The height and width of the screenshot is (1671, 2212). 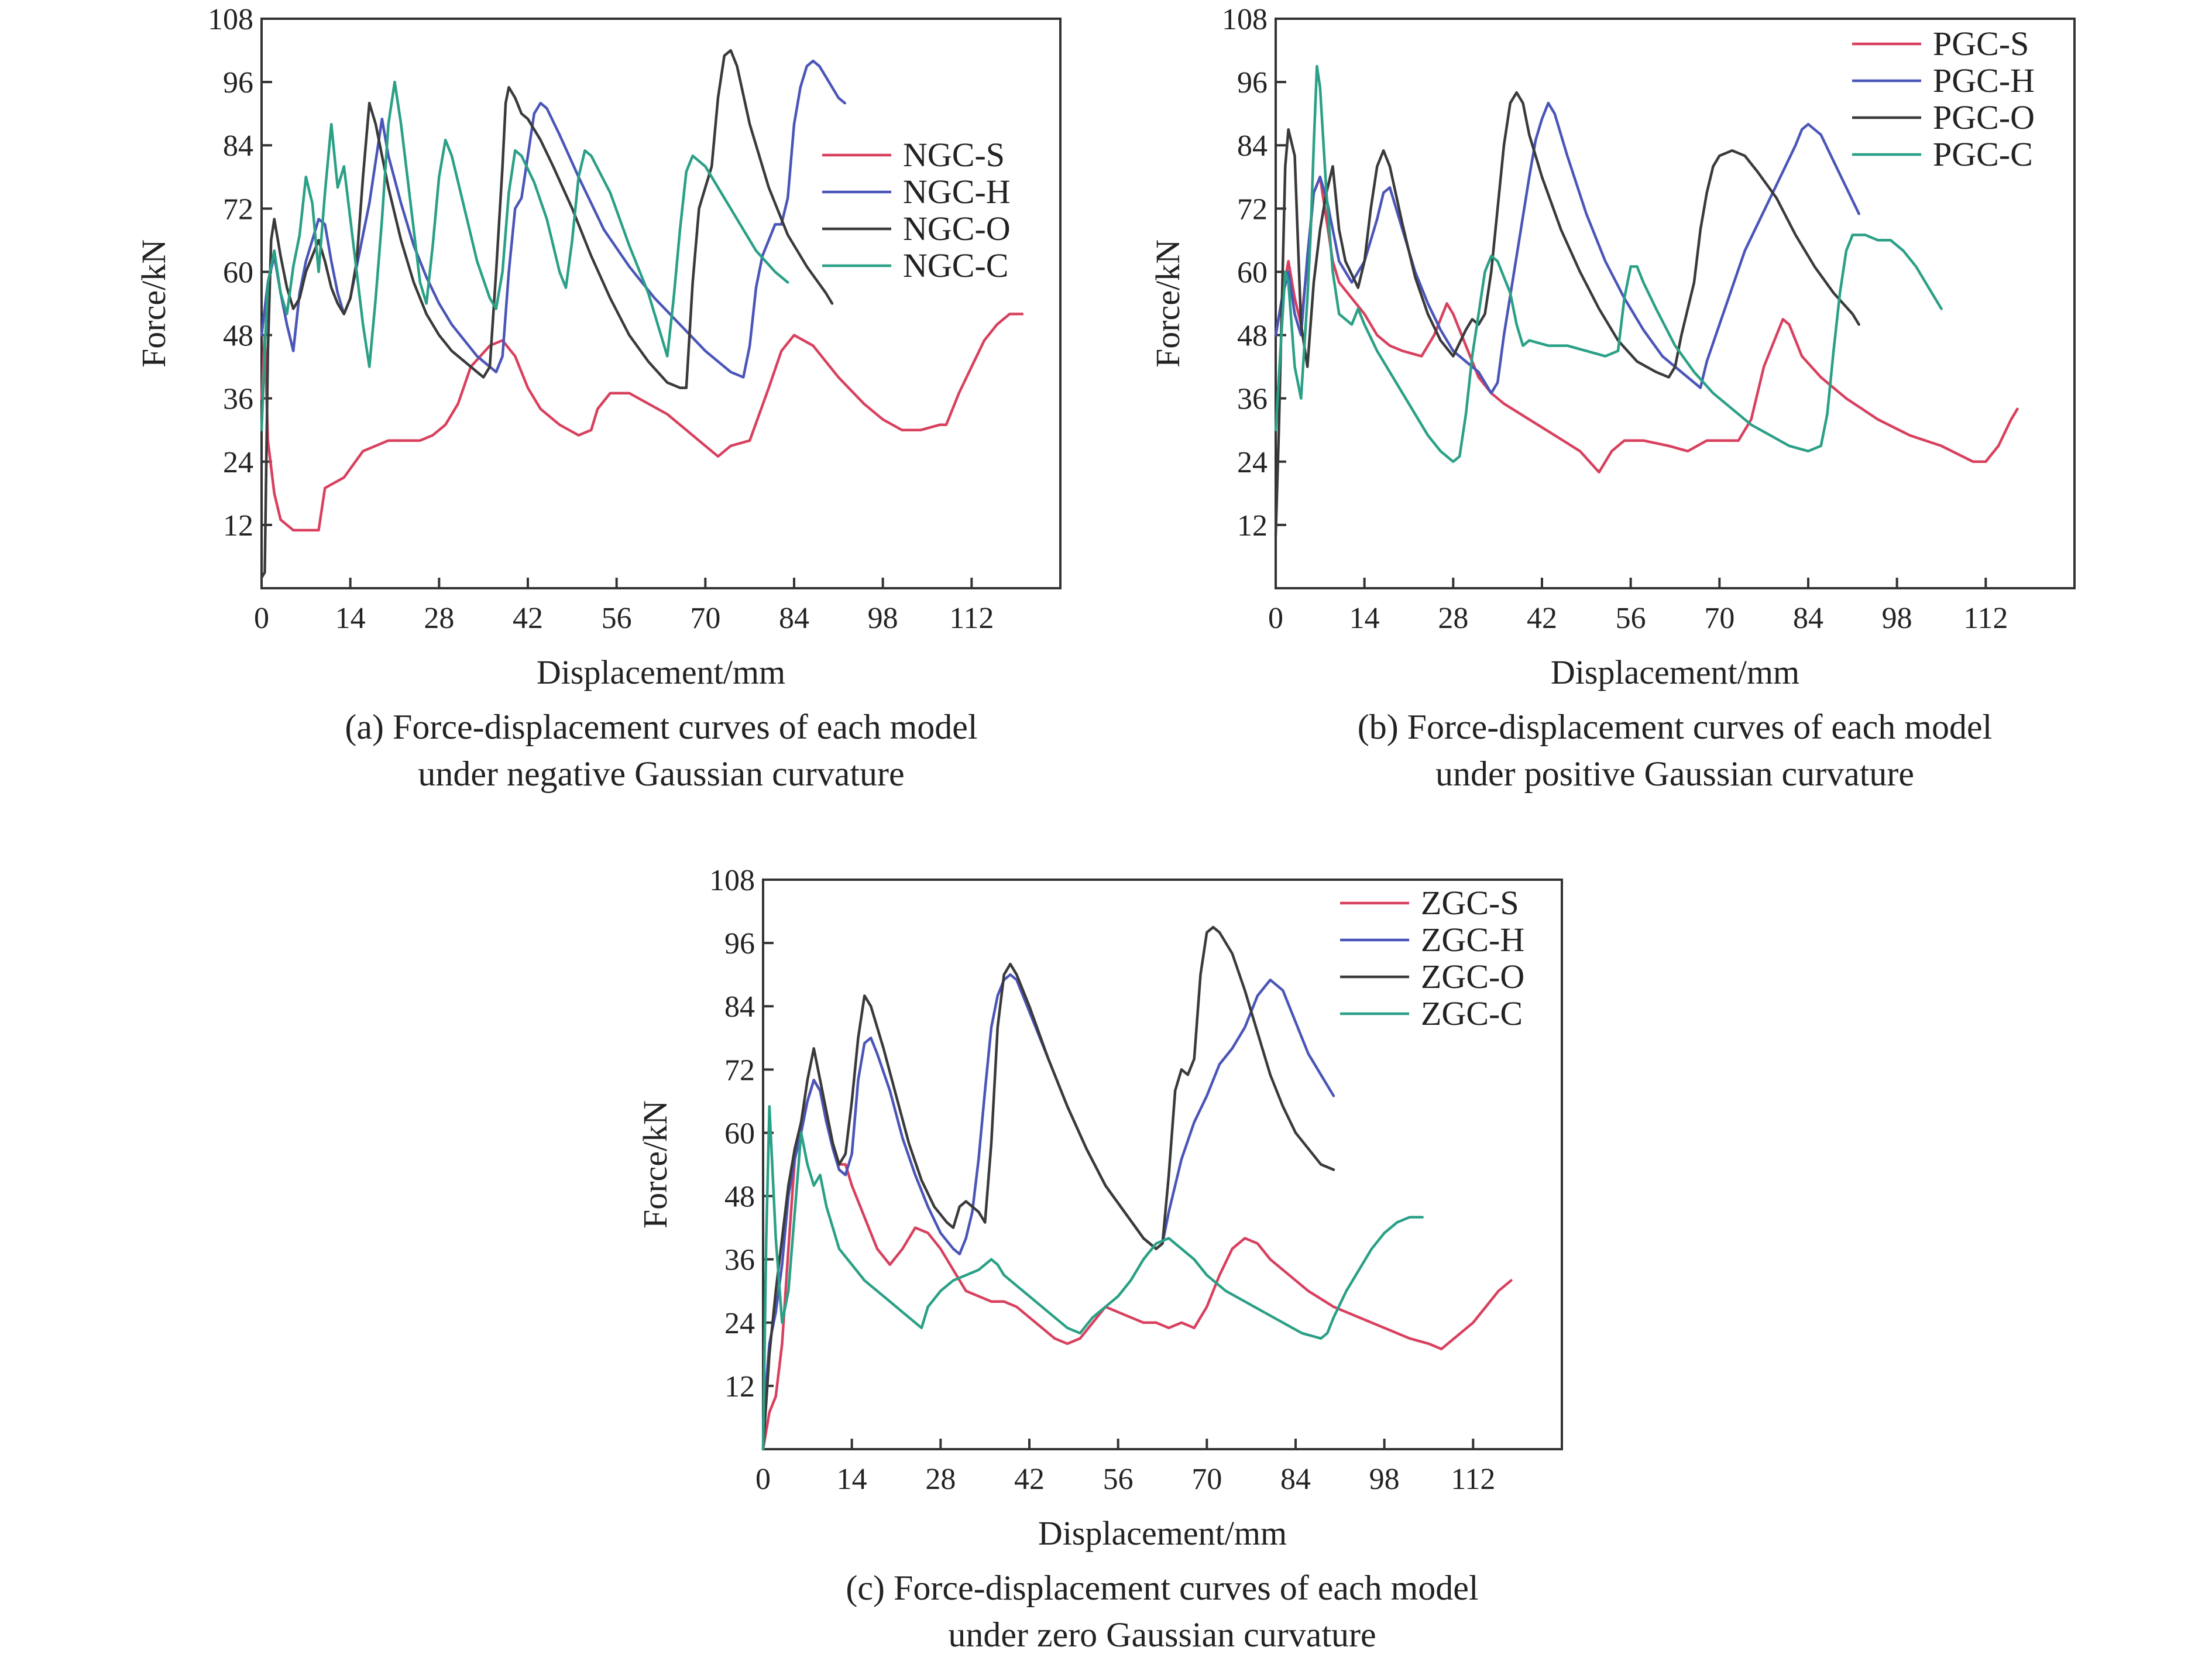 I want to click on series-line-ngc-h, so click(x=553, y=219).